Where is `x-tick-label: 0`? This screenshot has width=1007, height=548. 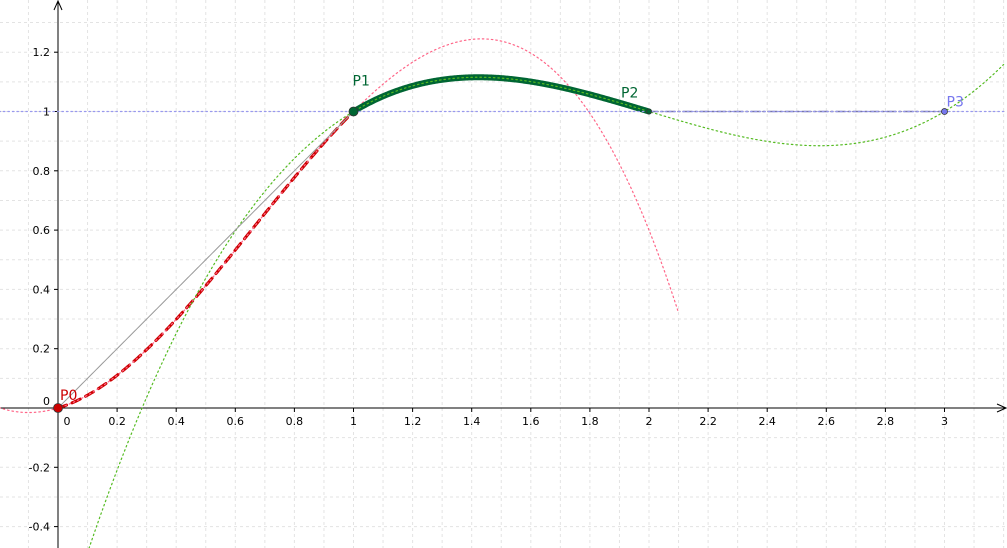 x-tick-label: 0 is located at coordinates (67, 421).